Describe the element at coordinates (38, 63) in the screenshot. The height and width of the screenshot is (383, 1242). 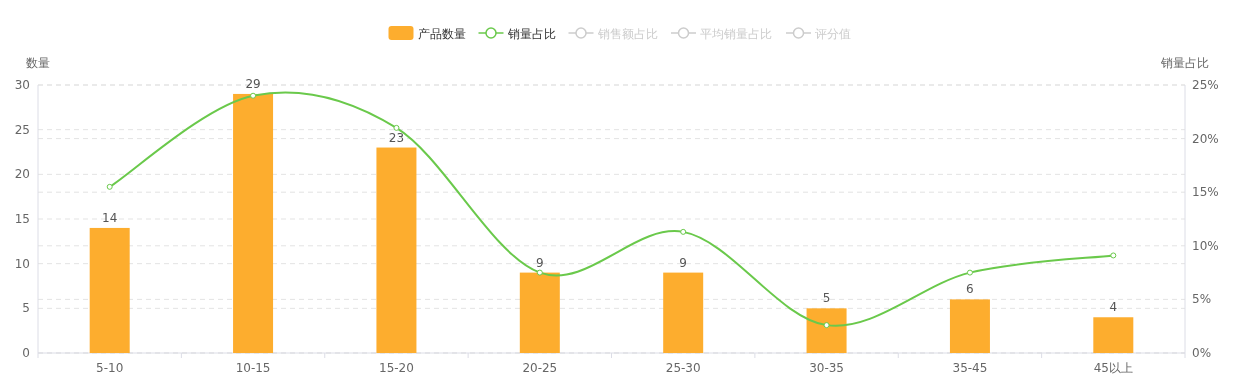
I see `y-axis-title: 数量` at that location.